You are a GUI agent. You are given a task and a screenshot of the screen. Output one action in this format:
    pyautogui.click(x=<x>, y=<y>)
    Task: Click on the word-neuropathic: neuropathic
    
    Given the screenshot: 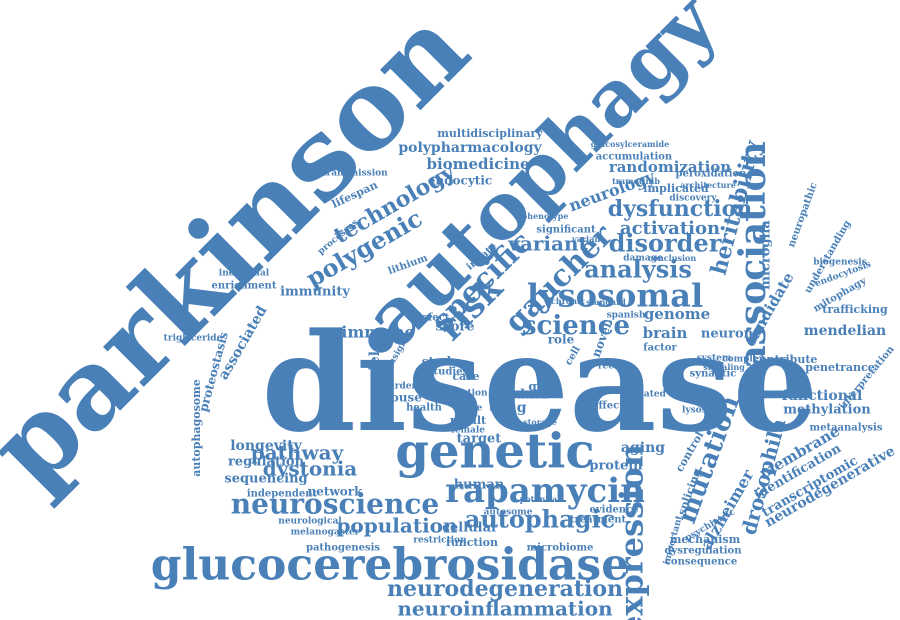 What is the action you would take?
    pyautogui.click(x=803, y=215)
    